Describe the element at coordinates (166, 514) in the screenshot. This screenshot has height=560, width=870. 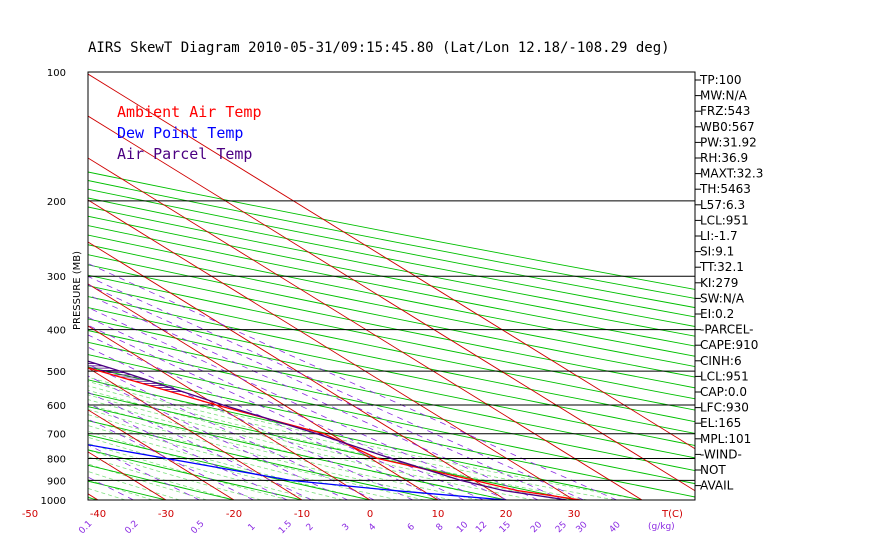
I see `bottom-temp-tick: -30` at that location.